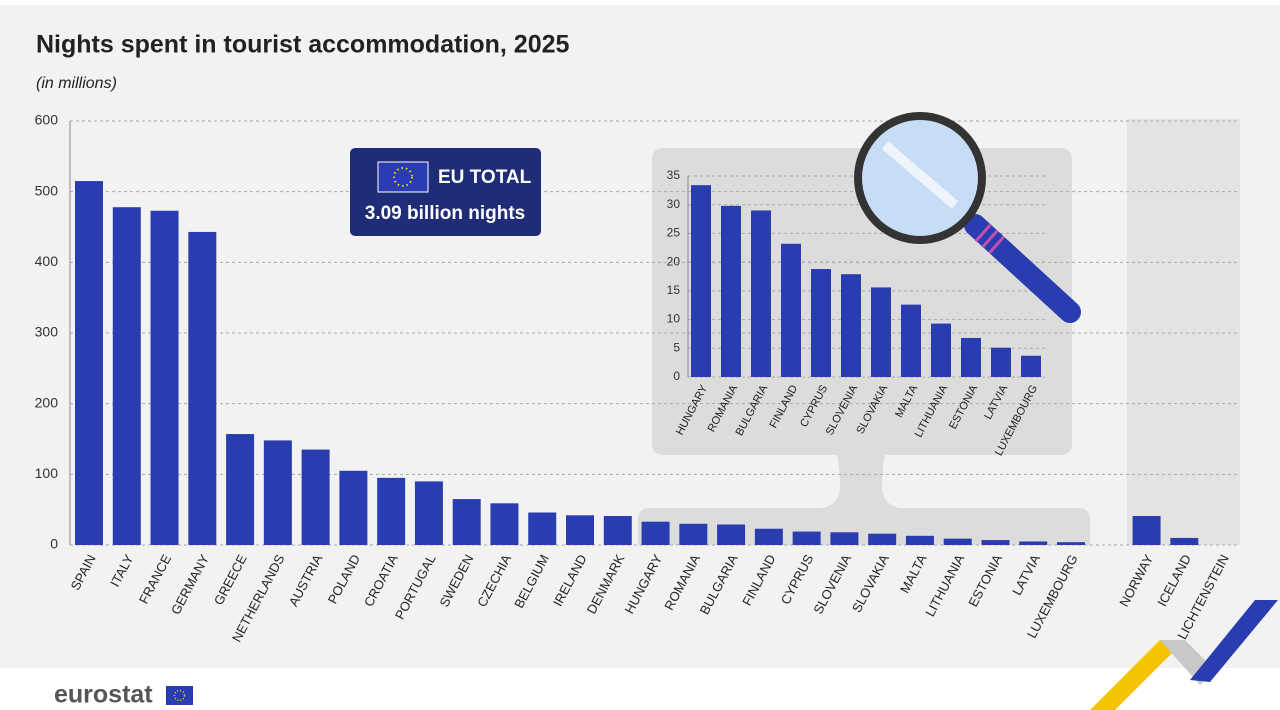 The image size is (1280, 710). I want to click on handle-band, so click(991, 240).